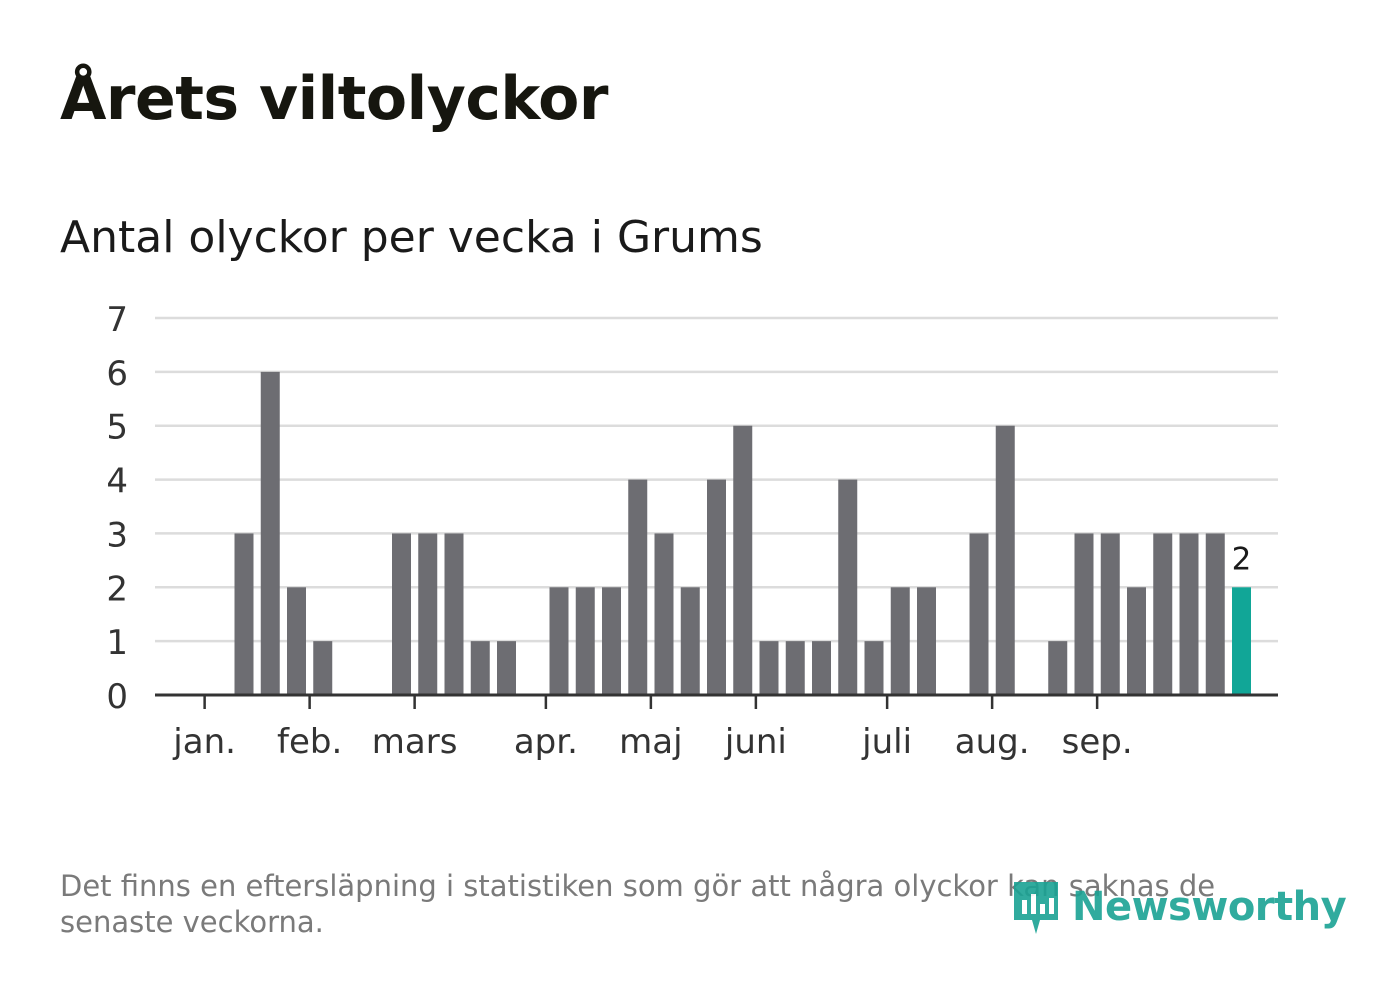 Image resolution: width=1382 pixels, height=999 pixels. I want to click on chart-title: Årets viltolyckor, so click(334, 99).